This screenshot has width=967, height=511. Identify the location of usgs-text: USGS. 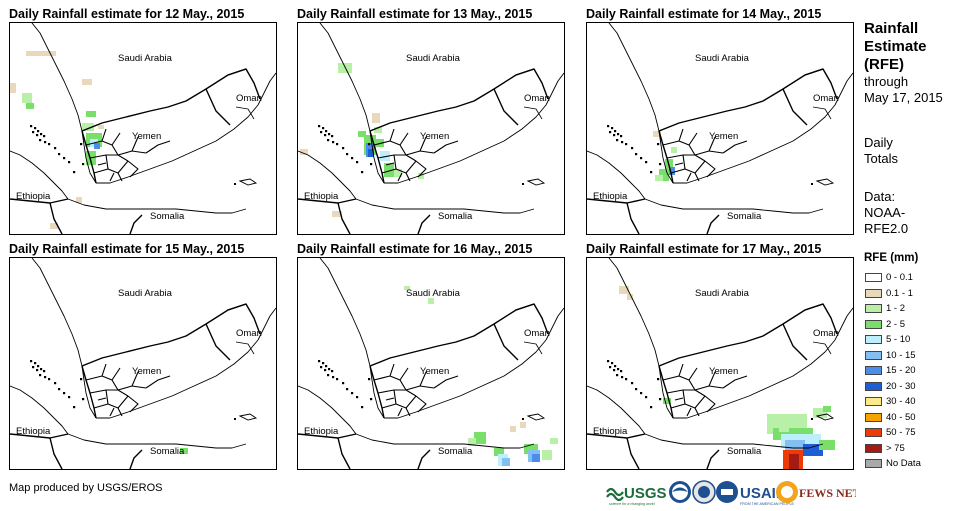
(645, 493).